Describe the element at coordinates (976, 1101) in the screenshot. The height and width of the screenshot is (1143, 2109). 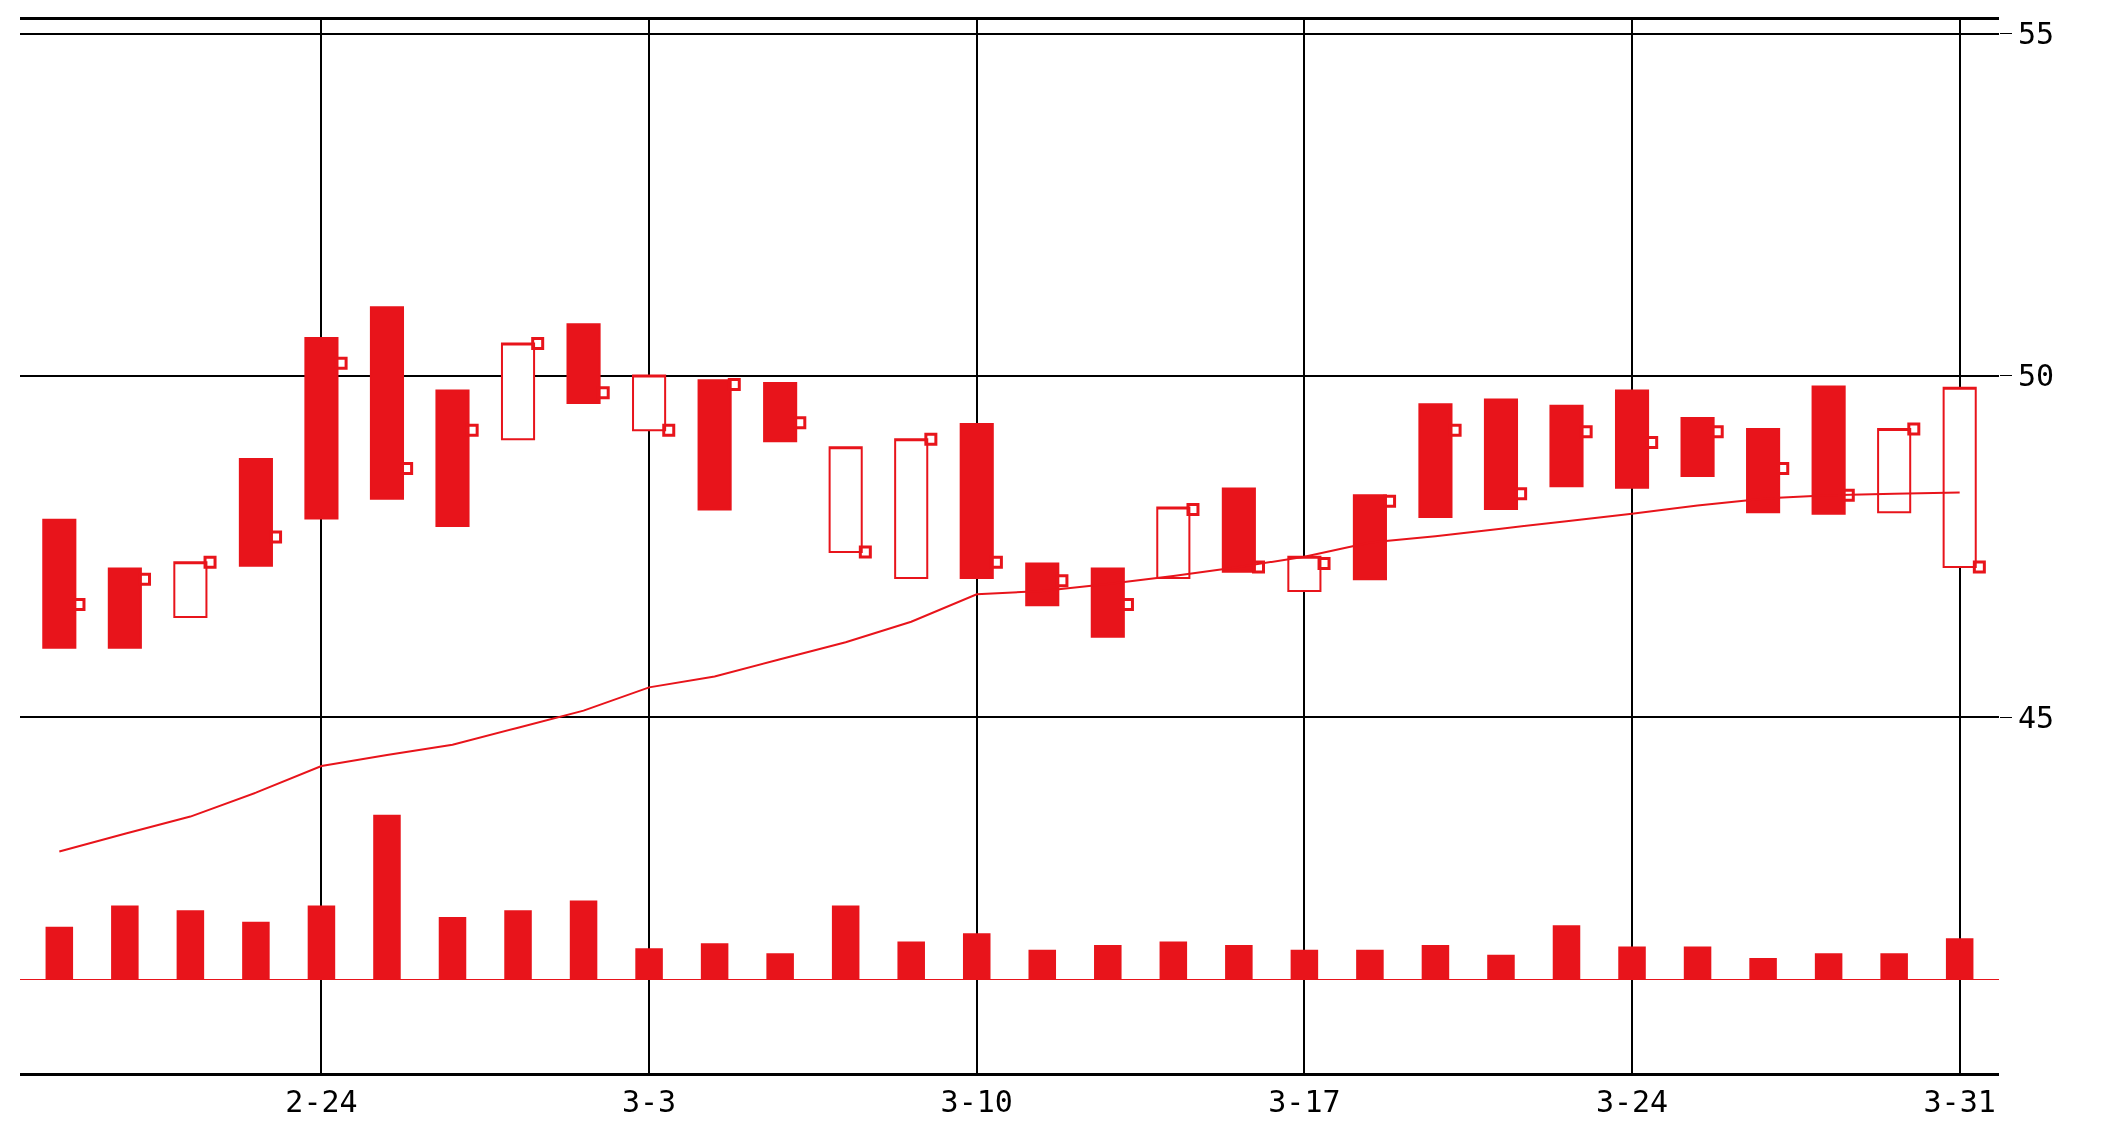
I see `x-tick-label: 3-10` at that location.